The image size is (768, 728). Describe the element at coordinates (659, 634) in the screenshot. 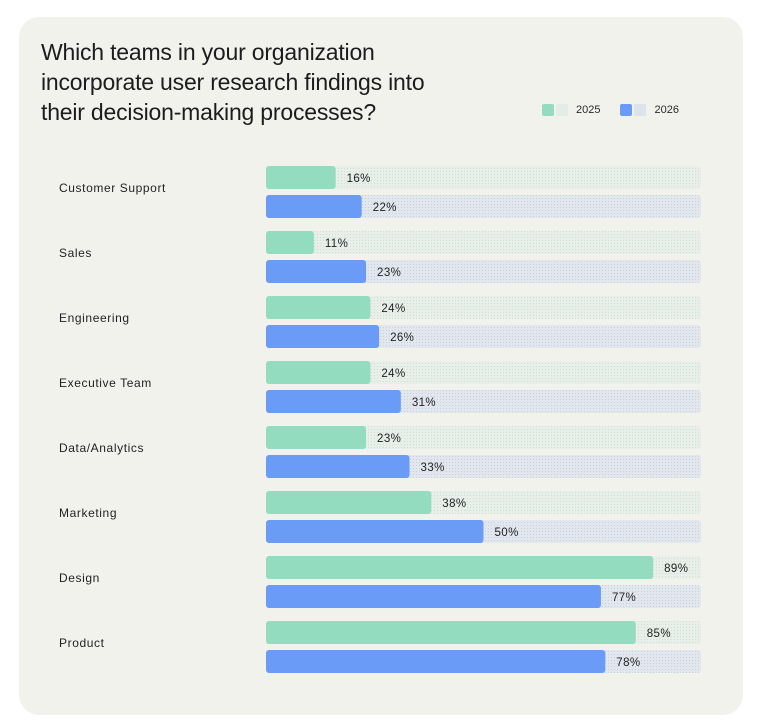

I see `value-label-2025: 85%` at that location.